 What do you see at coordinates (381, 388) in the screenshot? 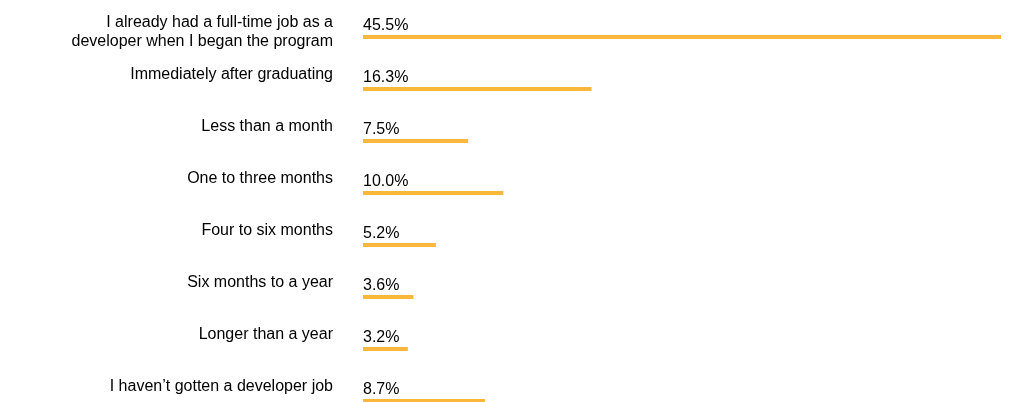
I see `data-label: 8.7%` at bounding box center [381, 388].